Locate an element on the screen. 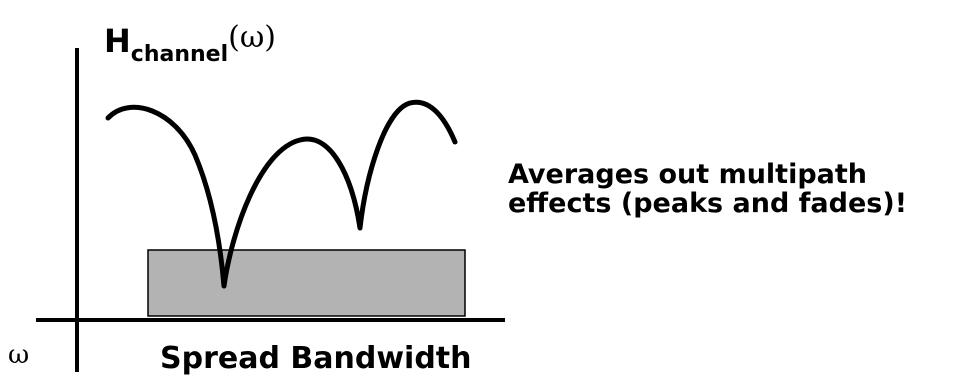  title-main: H is located at coordinates (117, 41).